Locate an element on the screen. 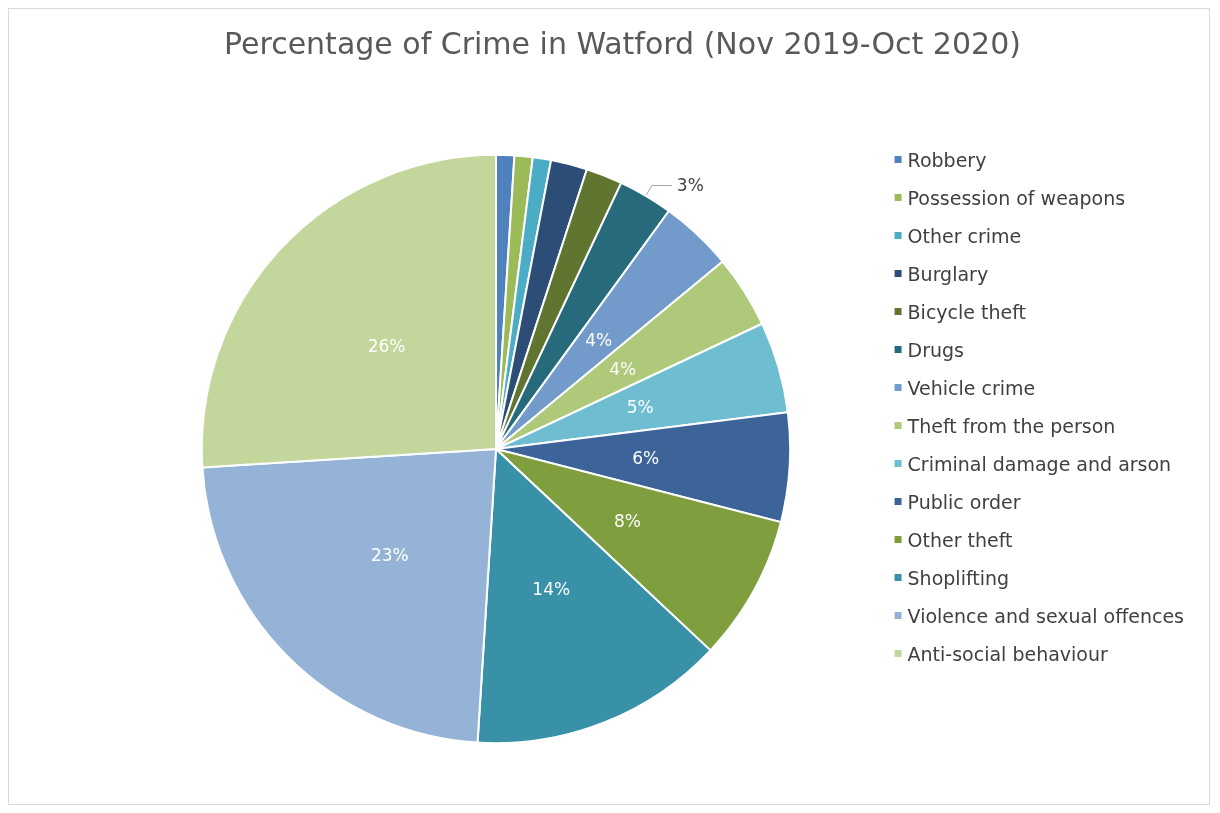  data-label: 26% is located at coordinates (386, 346).